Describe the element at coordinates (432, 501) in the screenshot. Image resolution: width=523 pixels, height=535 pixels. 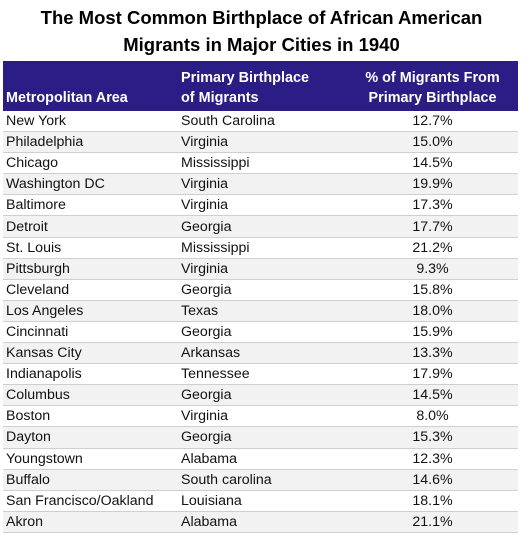
I see `cell-percent: 18.1%` at that location.